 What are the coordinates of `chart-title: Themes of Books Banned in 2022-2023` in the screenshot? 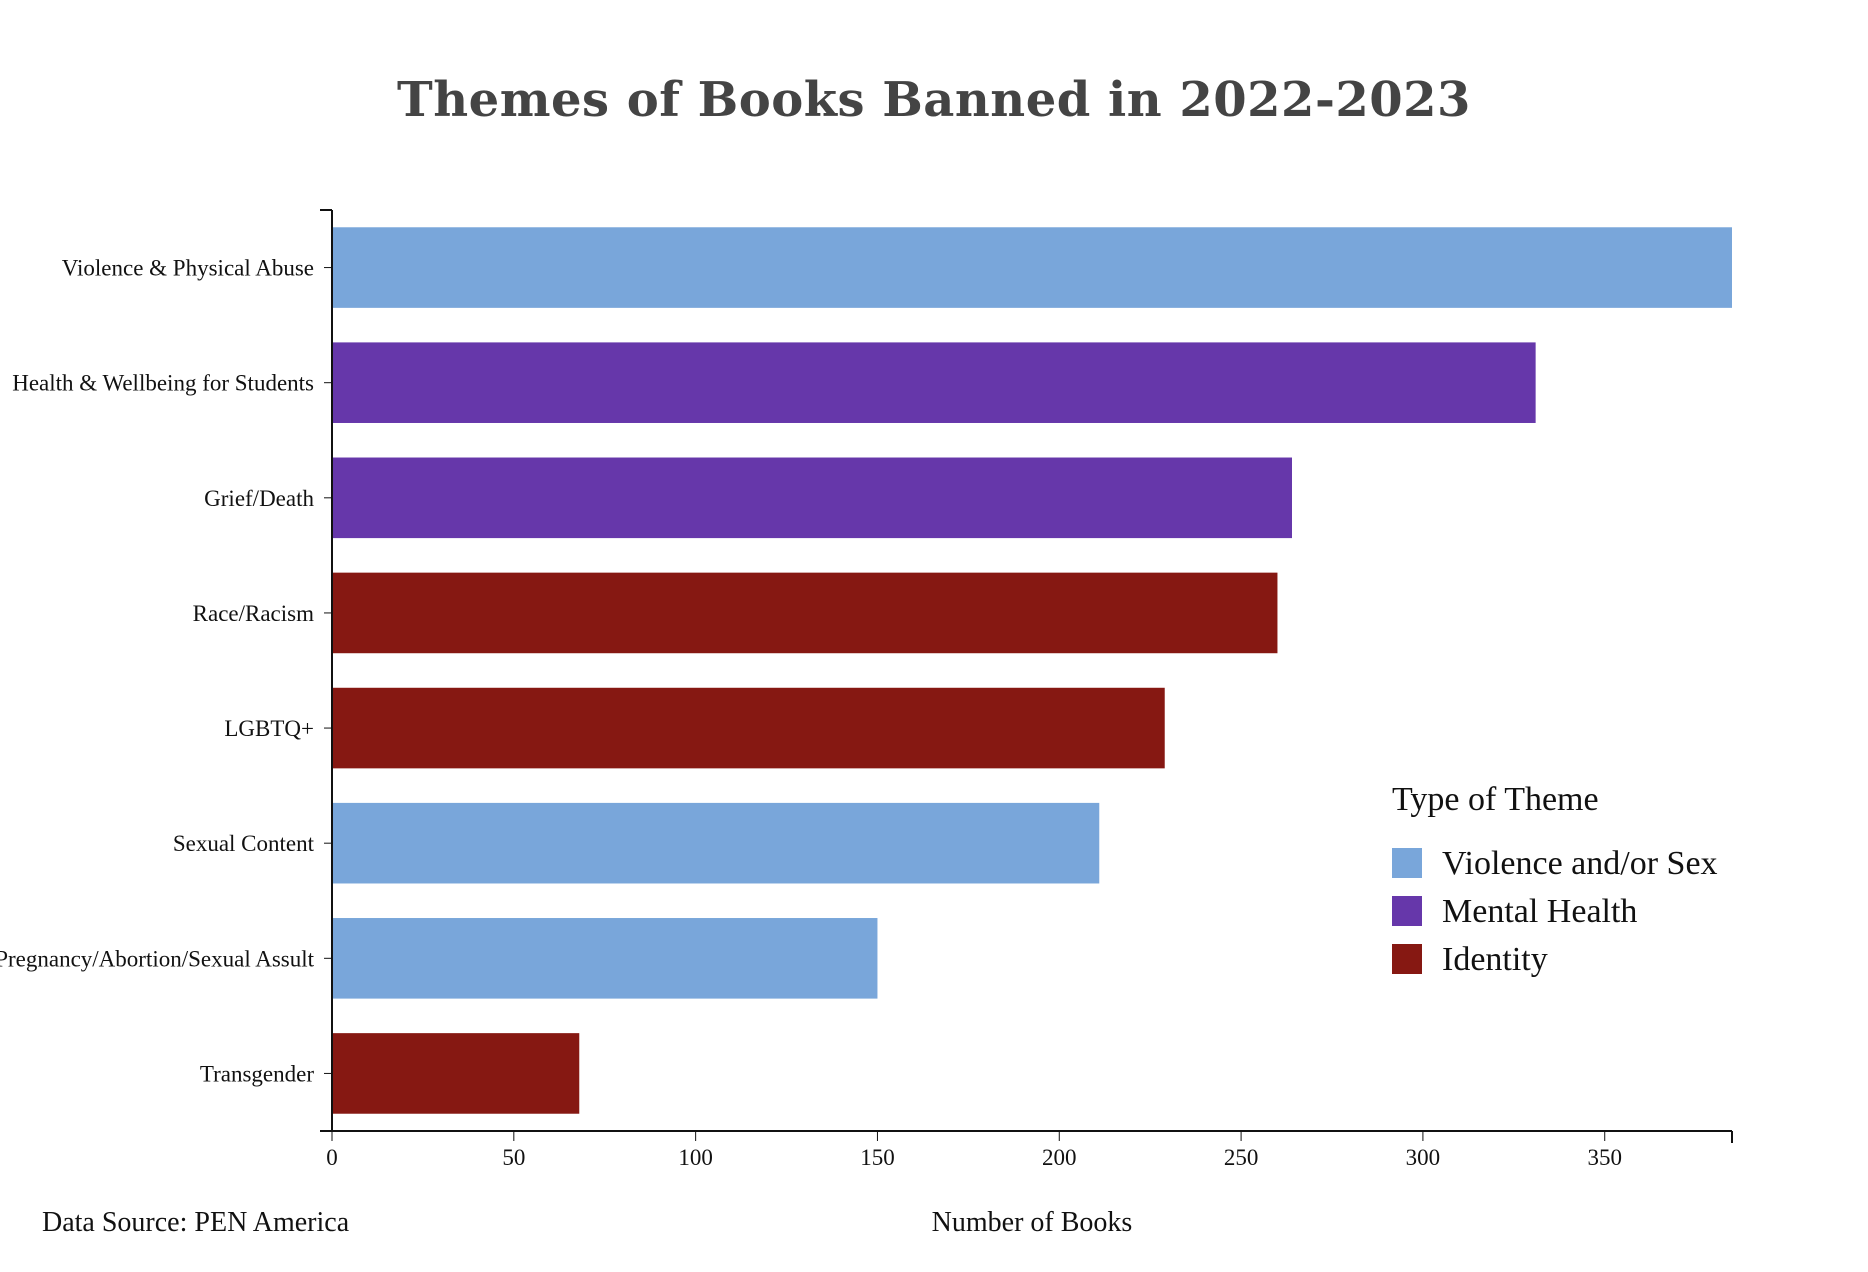 It's located at (934, 100).